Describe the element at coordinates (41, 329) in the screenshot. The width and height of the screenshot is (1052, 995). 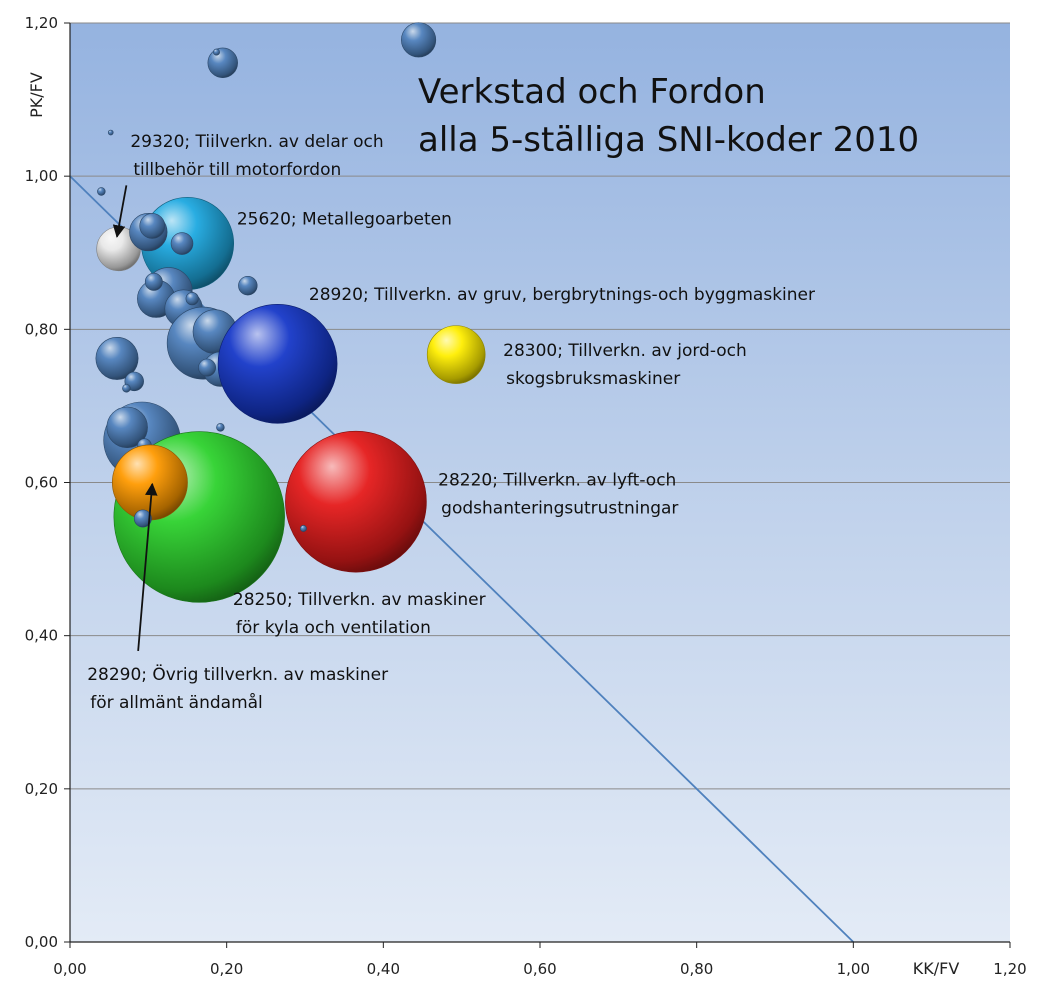
I see `y-tick-label: 0,80` at that location.